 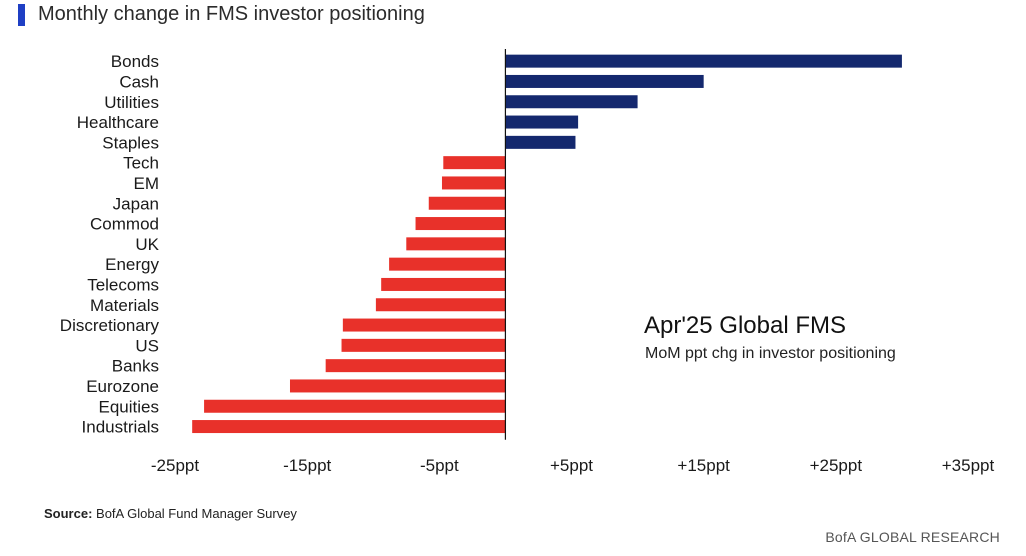 I want to click on bar-energy, so click(x=447, y=264).